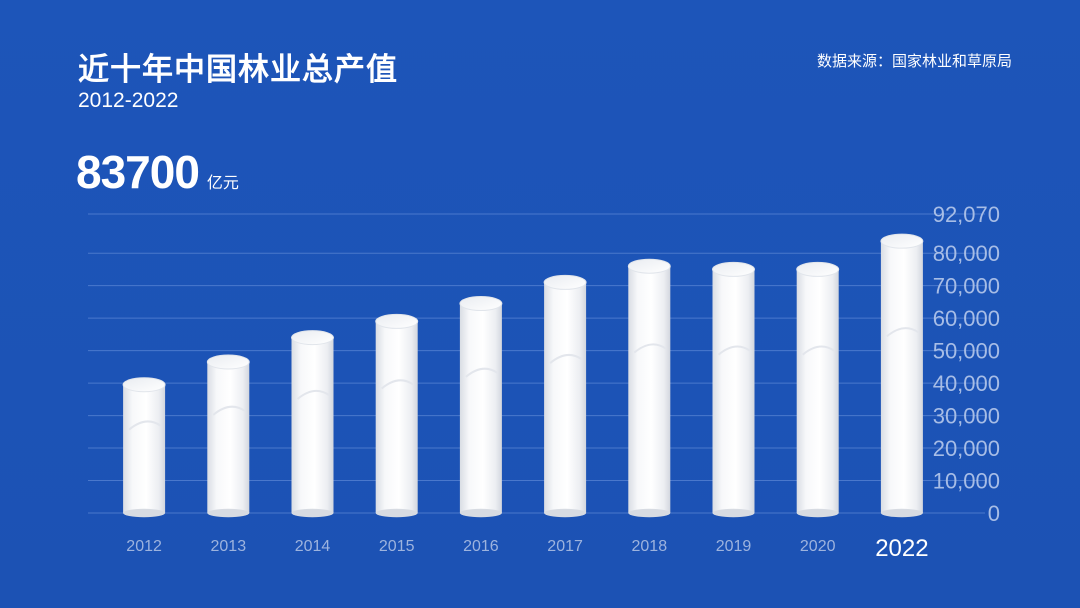  I want to click on y-tick-label: 60,000, so click(966, 318).